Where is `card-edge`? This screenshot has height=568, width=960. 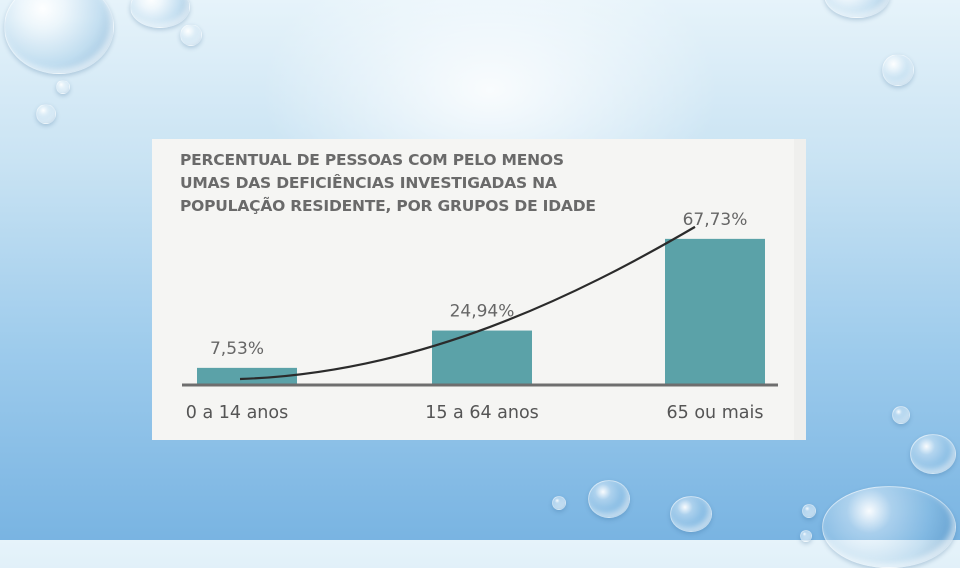 card-edge is located at coordinates (800, 289).